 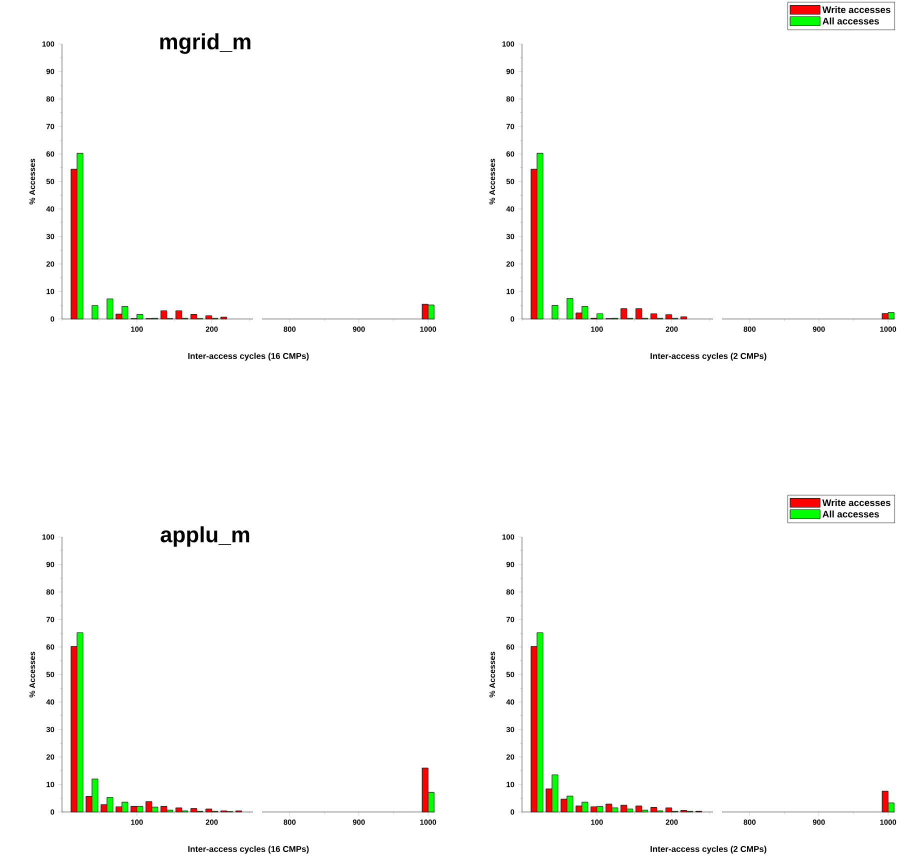 I want to click on chart-title: mgrid_m, so click(x=205, y=43).